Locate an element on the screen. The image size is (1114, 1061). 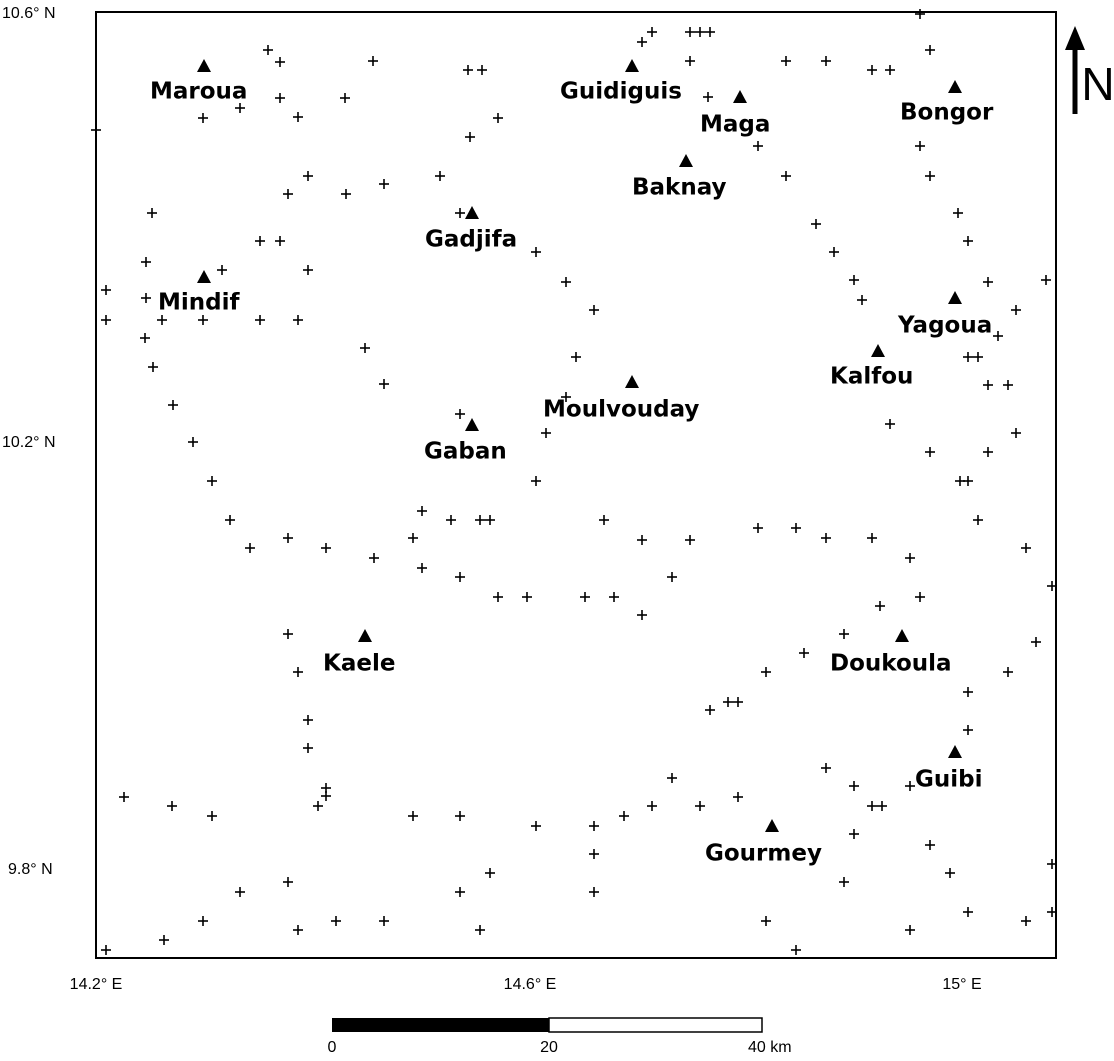
lon-label: 15° E is located at coordinates (961, 984).